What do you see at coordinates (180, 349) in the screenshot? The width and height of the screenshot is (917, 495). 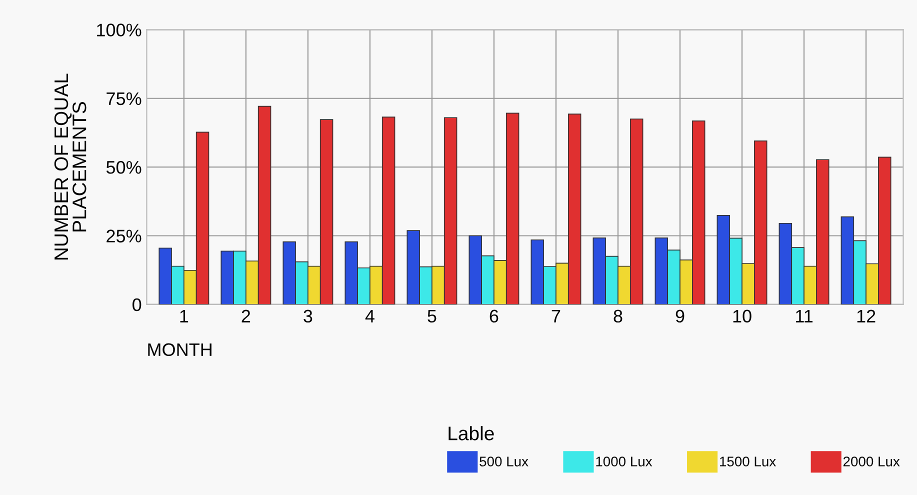 I see `x-axis-title: MONTH` at bounding box center [180, 349].